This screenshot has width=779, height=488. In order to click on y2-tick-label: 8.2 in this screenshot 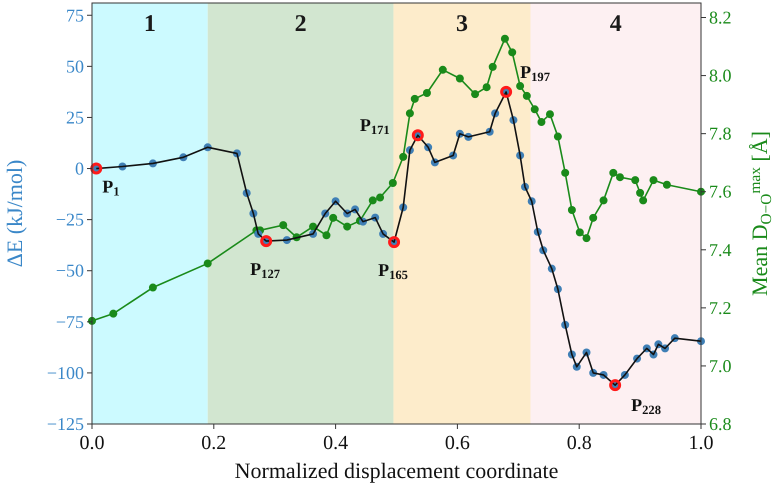, I will do `click(720, 18)`.